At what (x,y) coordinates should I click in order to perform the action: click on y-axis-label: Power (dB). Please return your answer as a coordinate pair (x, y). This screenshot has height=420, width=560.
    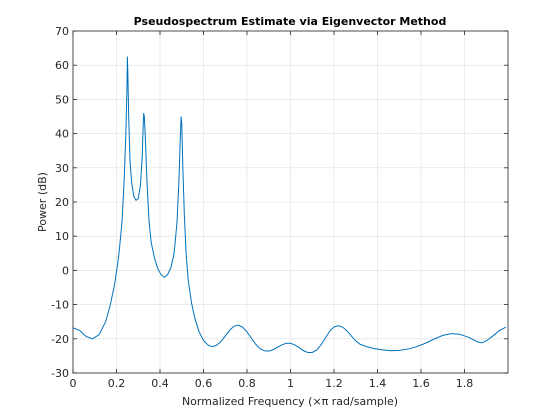
    Looking at the image, I should click on (42, 202).